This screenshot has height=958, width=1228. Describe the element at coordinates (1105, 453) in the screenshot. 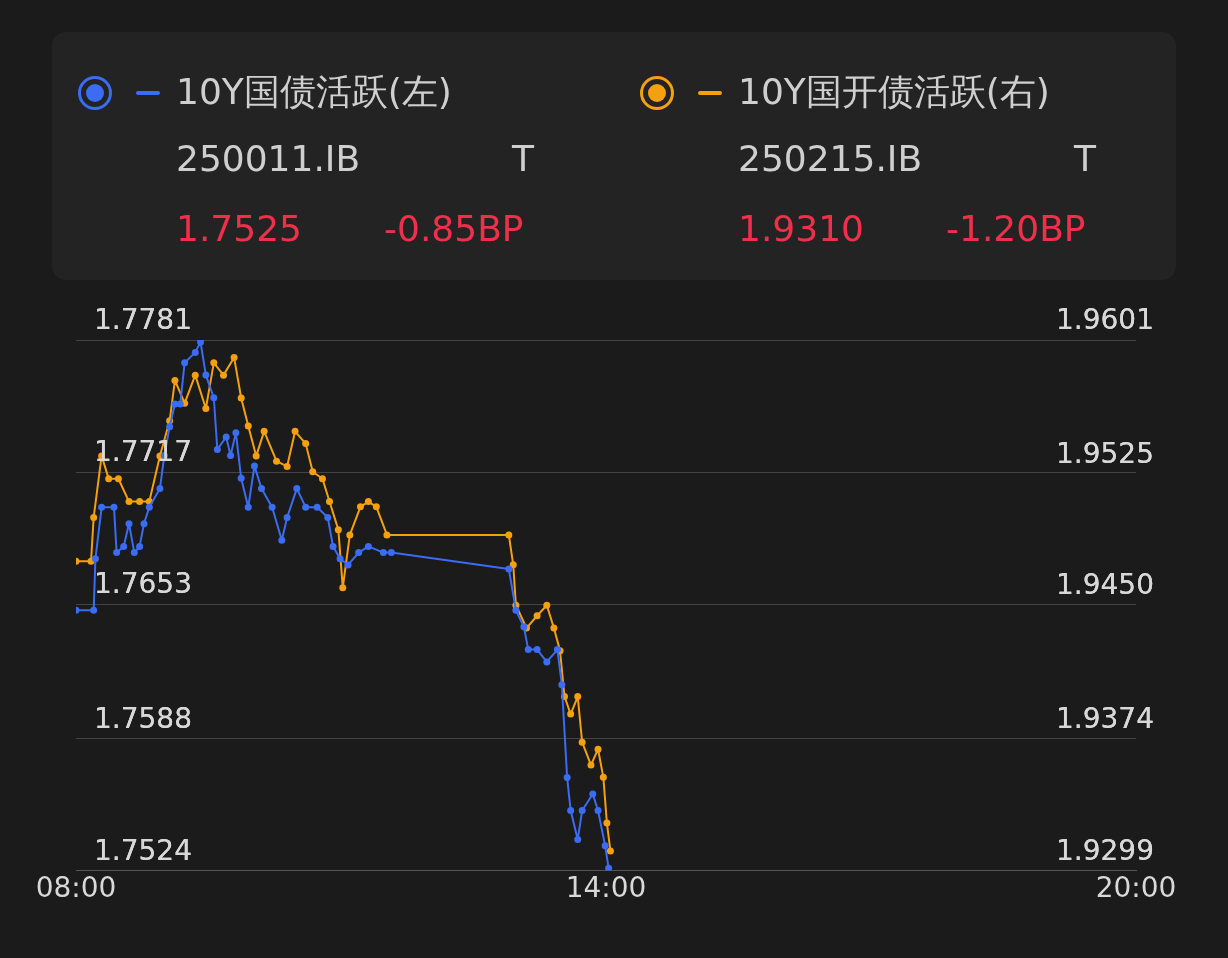

I see `y2-tick-label: 1.9525` at that location.